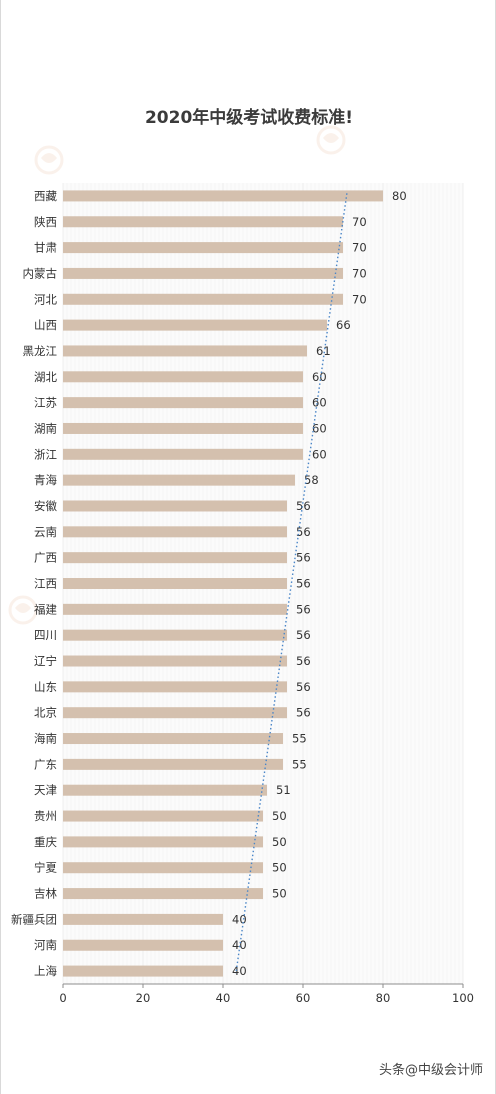 The image size is (496, 1094). What do you see at coordinates (279, 816) in the screenshot?
I see `value-label-24: 50` at bounding box center [279, 816].